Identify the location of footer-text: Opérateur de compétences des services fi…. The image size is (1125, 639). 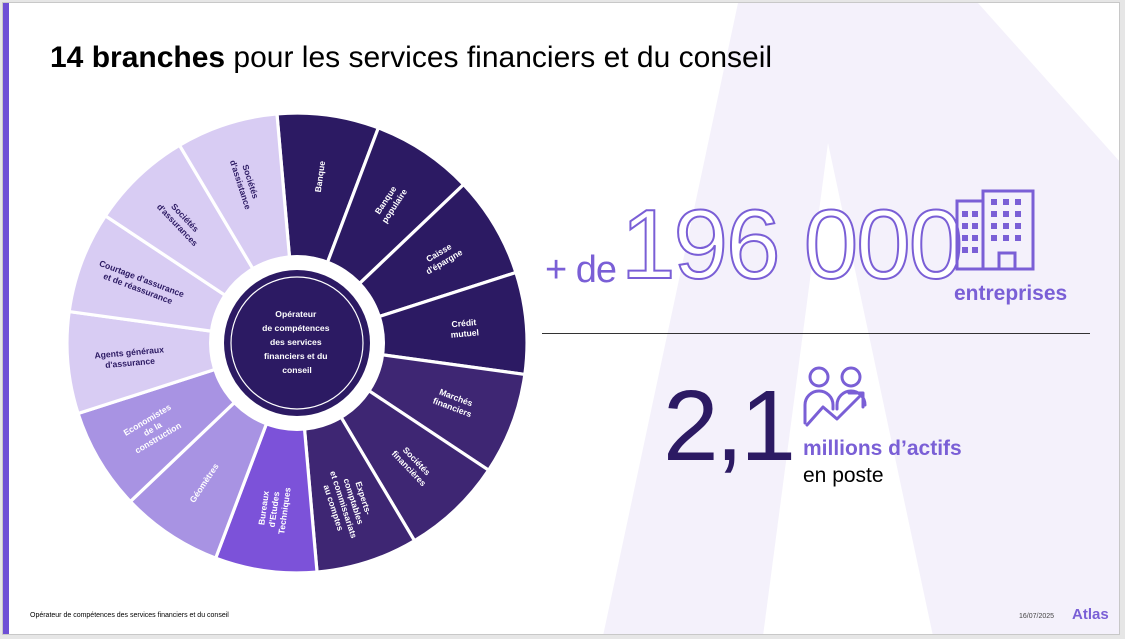
(129, 615).